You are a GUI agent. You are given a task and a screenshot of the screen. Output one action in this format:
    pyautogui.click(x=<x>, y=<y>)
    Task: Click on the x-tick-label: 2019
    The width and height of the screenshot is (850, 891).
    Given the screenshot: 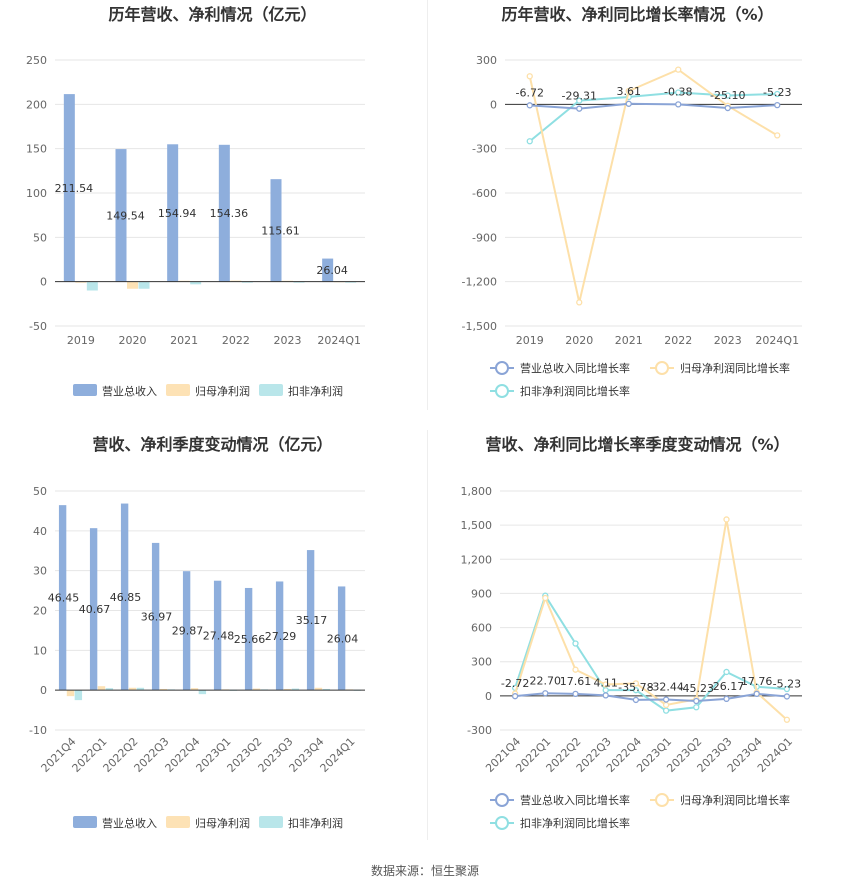 What is the action you would take?
    pyautogui.click(x=81, y=340)
    